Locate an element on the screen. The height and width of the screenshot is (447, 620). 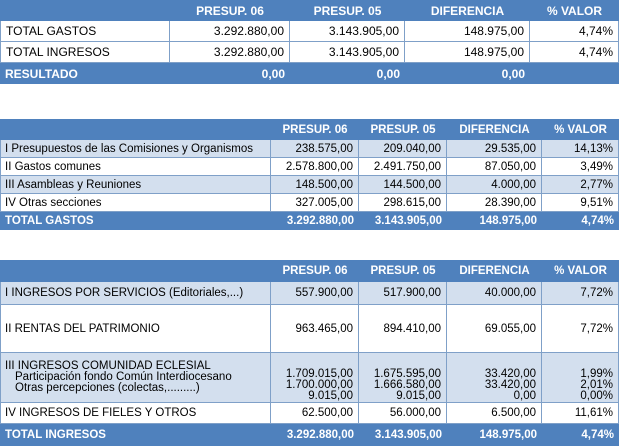
ingresos-total-pct: 4,74% is located at coordinates (597, 435).